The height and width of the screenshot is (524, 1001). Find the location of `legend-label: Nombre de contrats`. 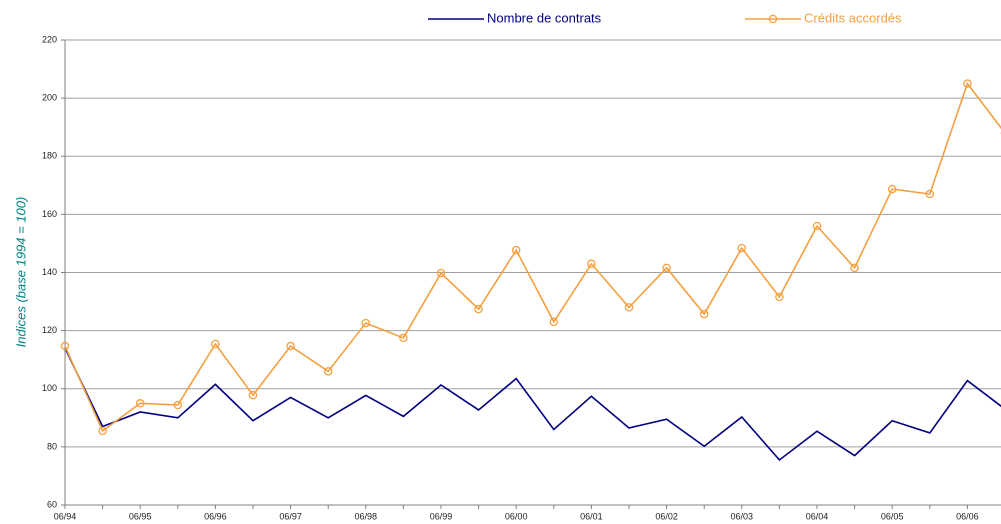

legend-label: Nombre de contrats is located at coordinates (544, 17).